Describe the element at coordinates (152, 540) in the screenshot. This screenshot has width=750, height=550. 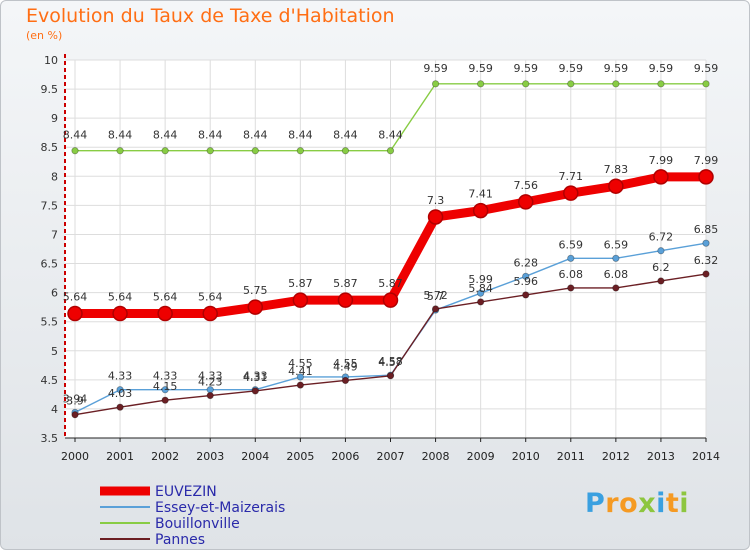
I see `legend-entry: Pannes` at that location.